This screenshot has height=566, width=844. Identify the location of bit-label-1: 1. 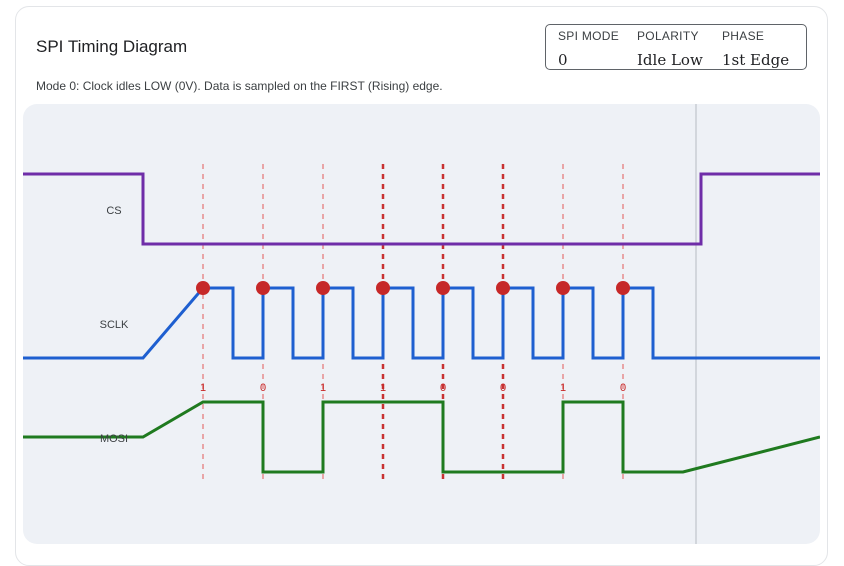
(203, 388).